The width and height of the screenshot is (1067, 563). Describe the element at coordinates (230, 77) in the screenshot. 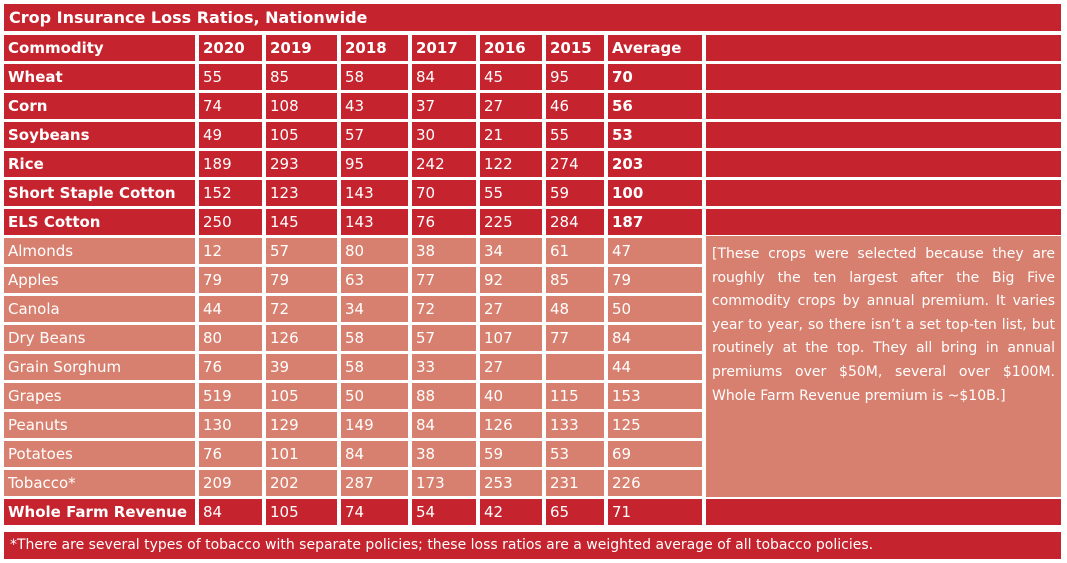

I see `value-2020: 55` at that location.